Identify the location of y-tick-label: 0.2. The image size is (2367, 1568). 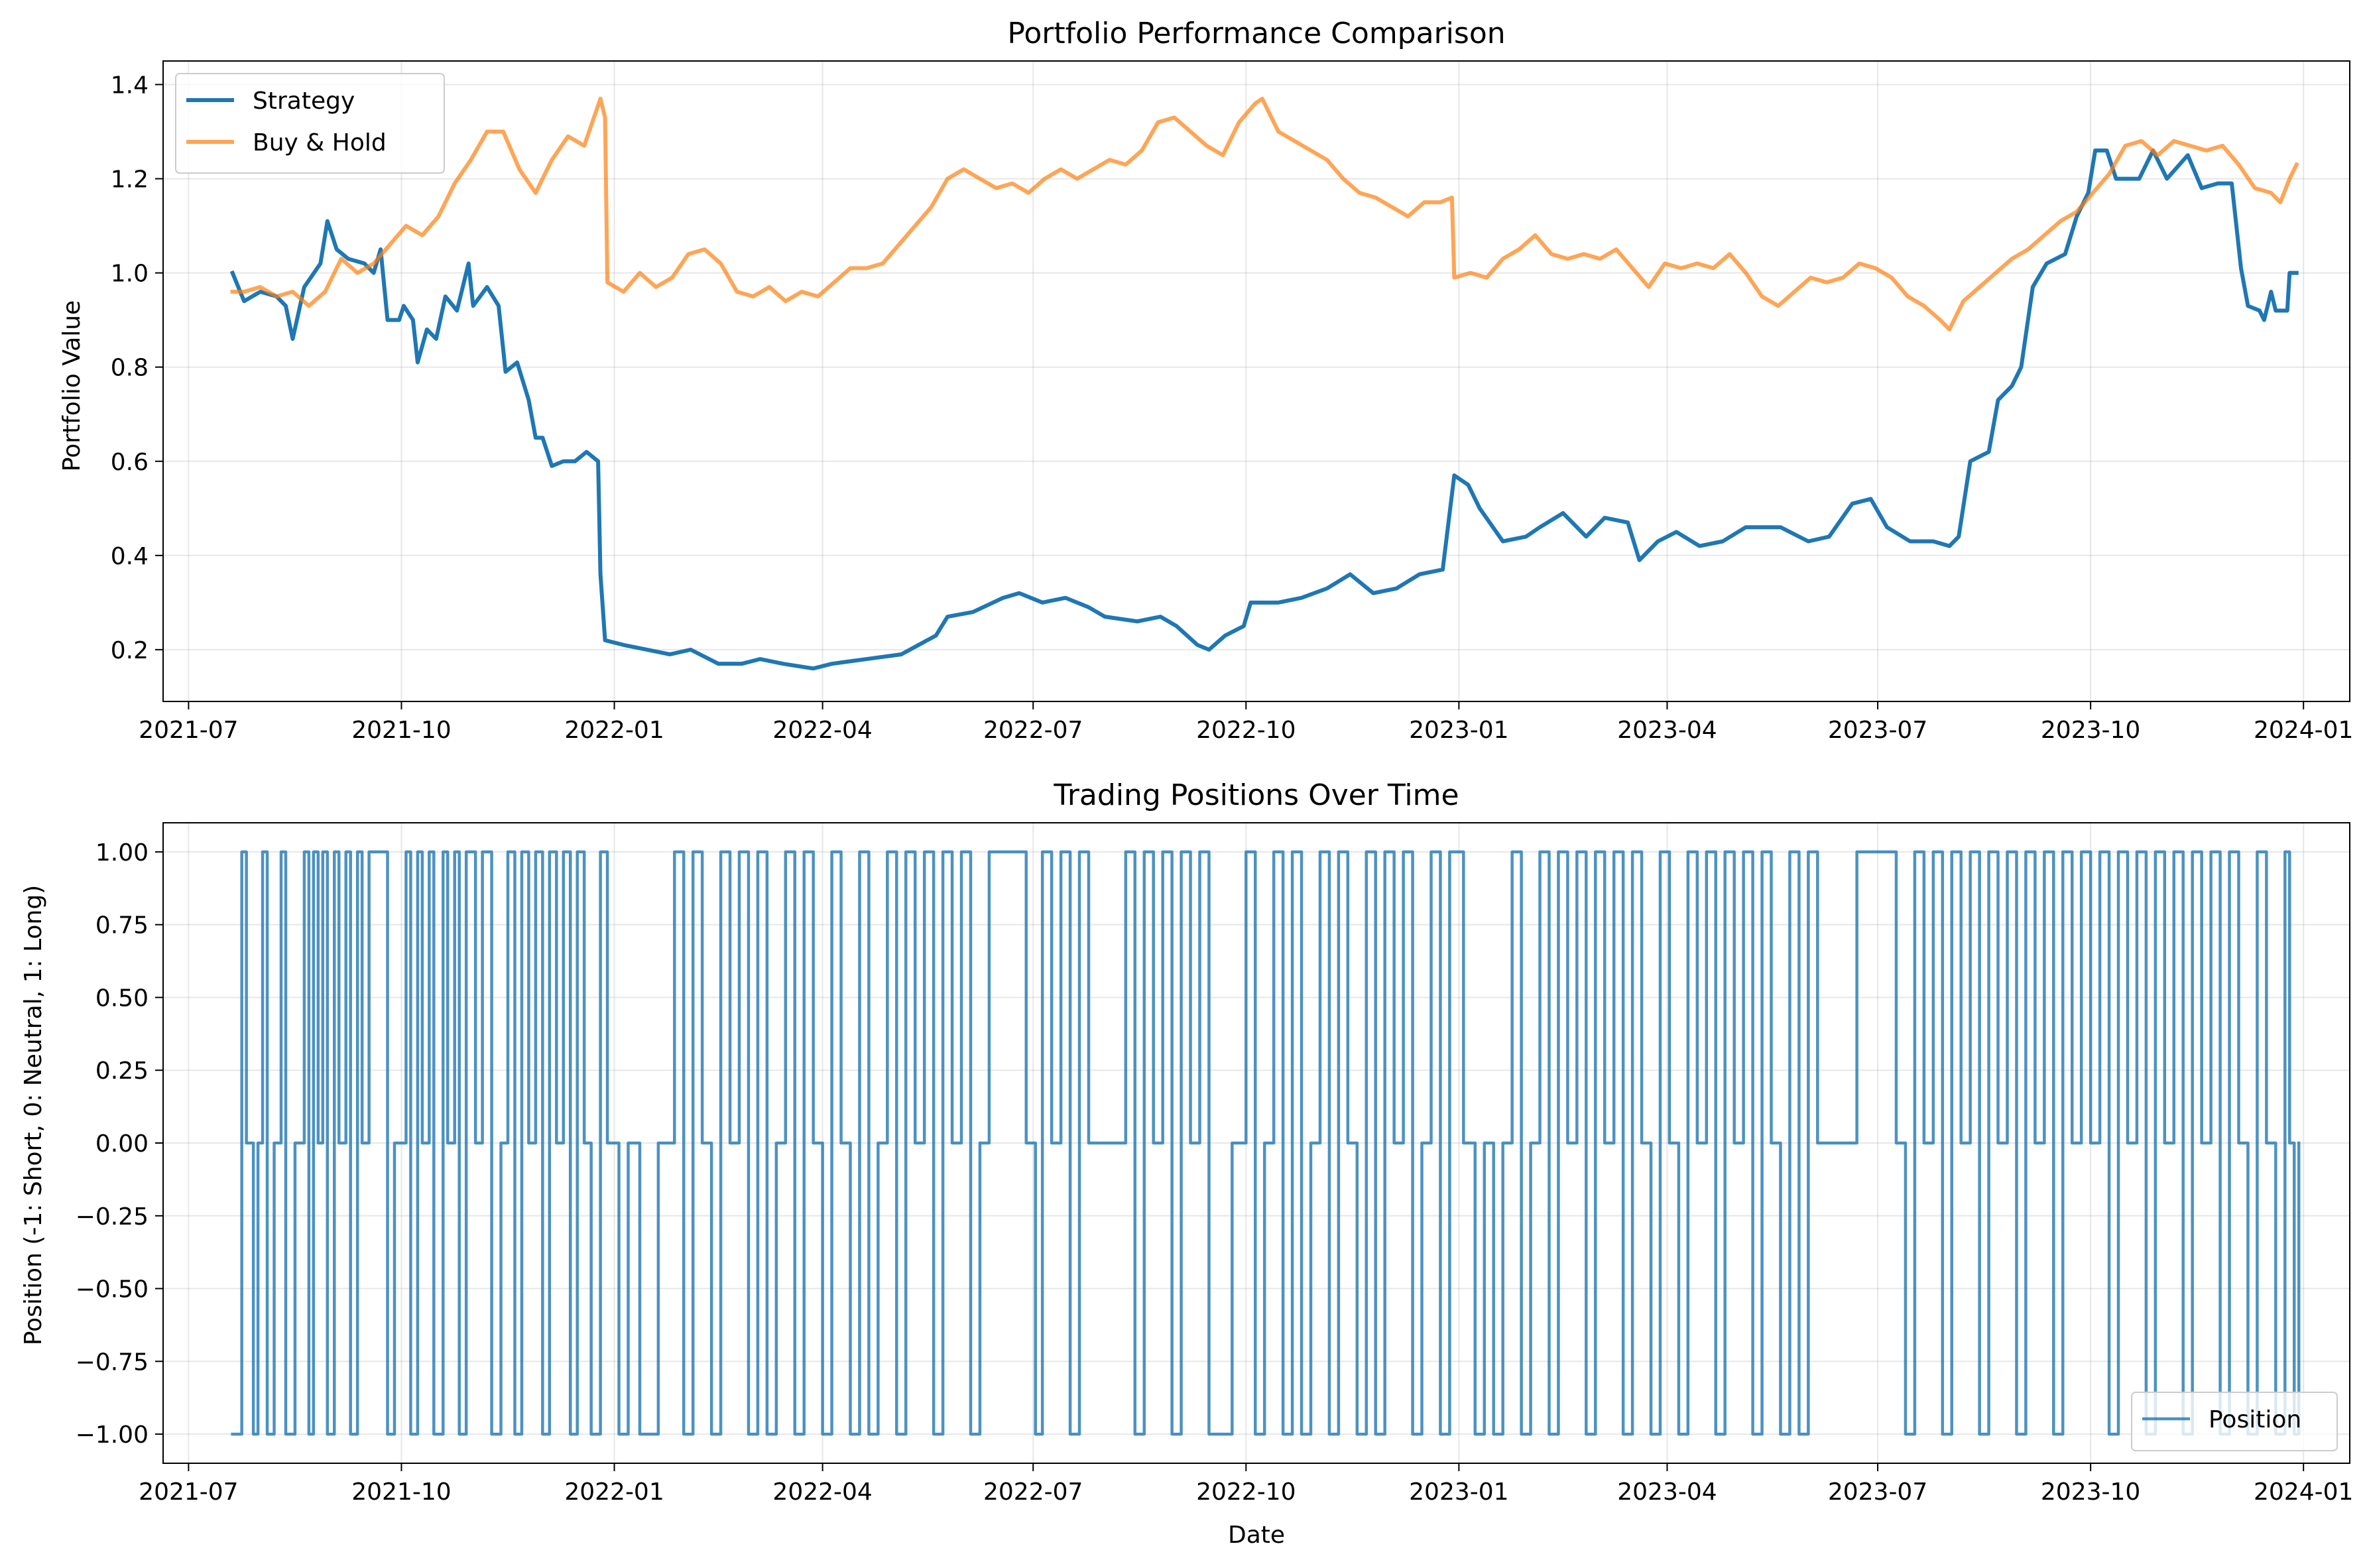
(130, 650).